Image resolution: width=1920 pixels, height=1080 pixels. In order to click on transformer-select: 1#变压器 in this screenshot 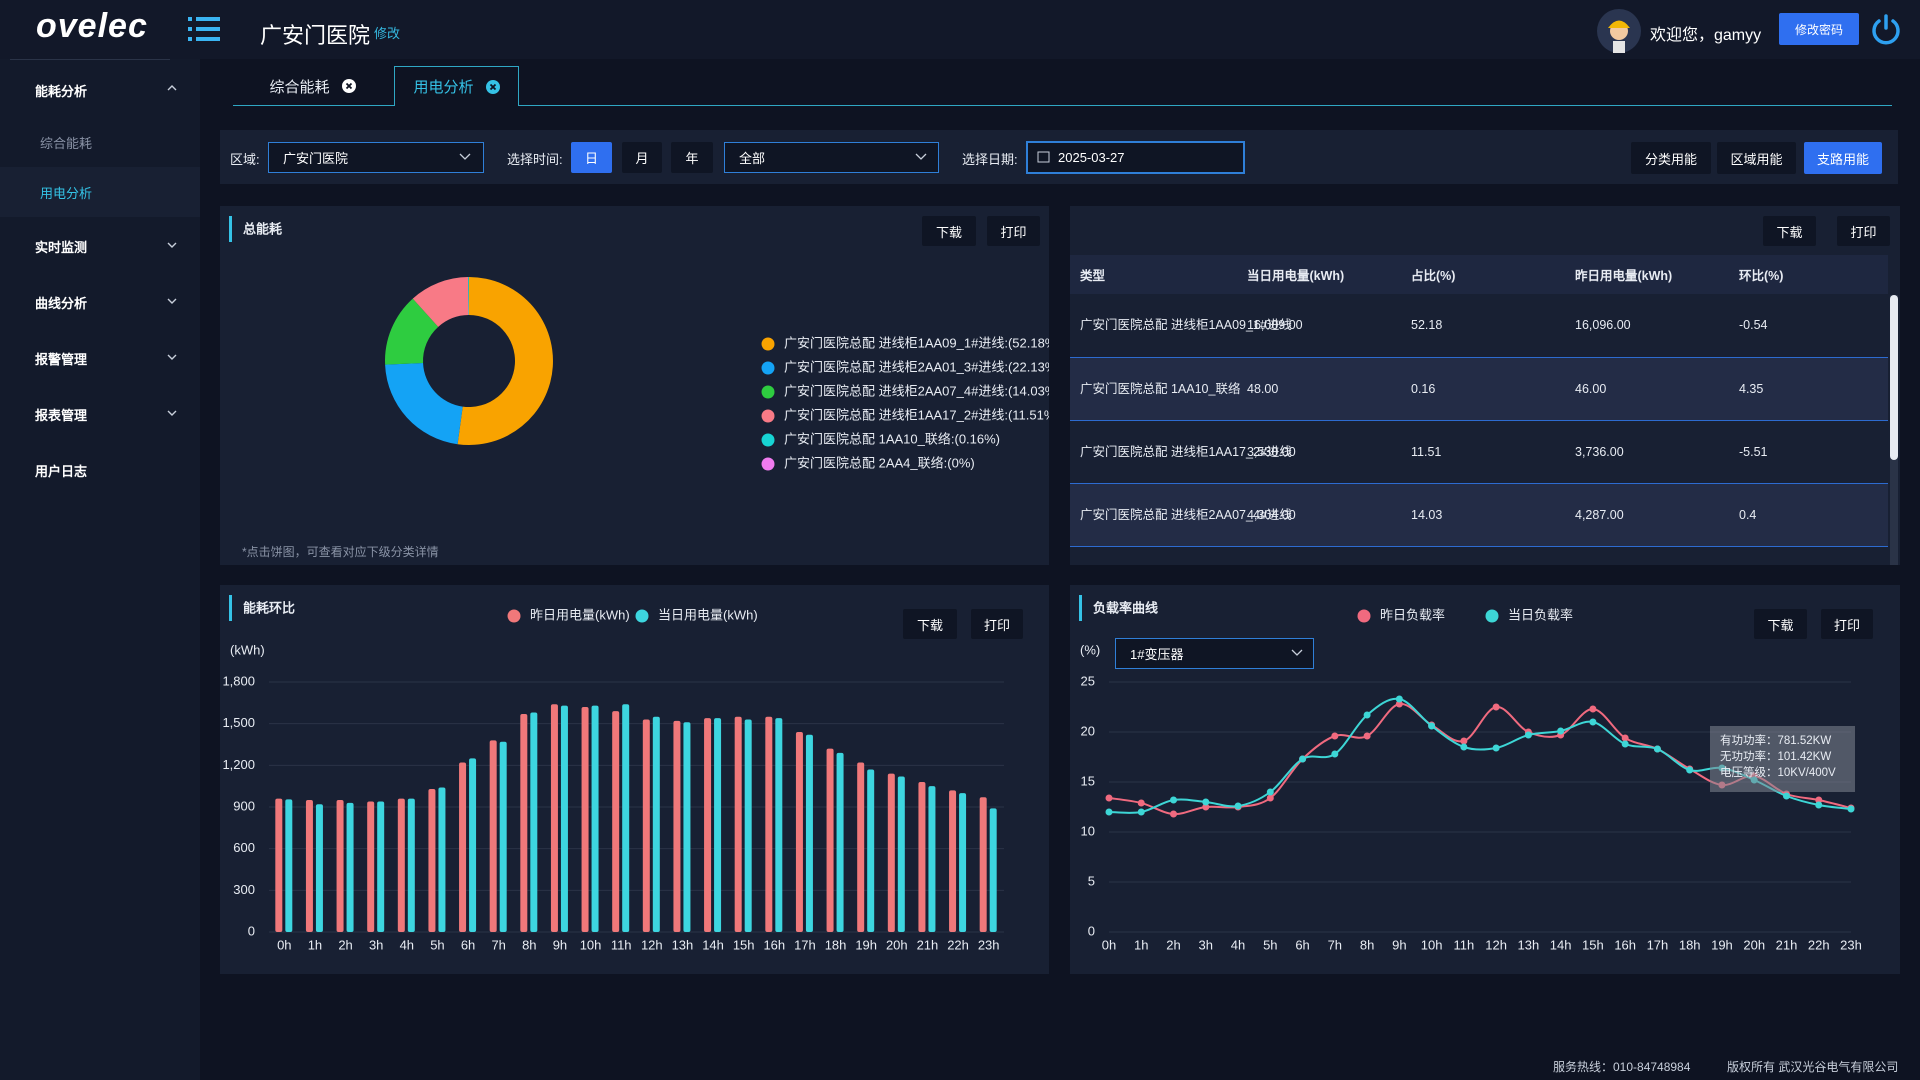, I will do `click(1214, 653)`.